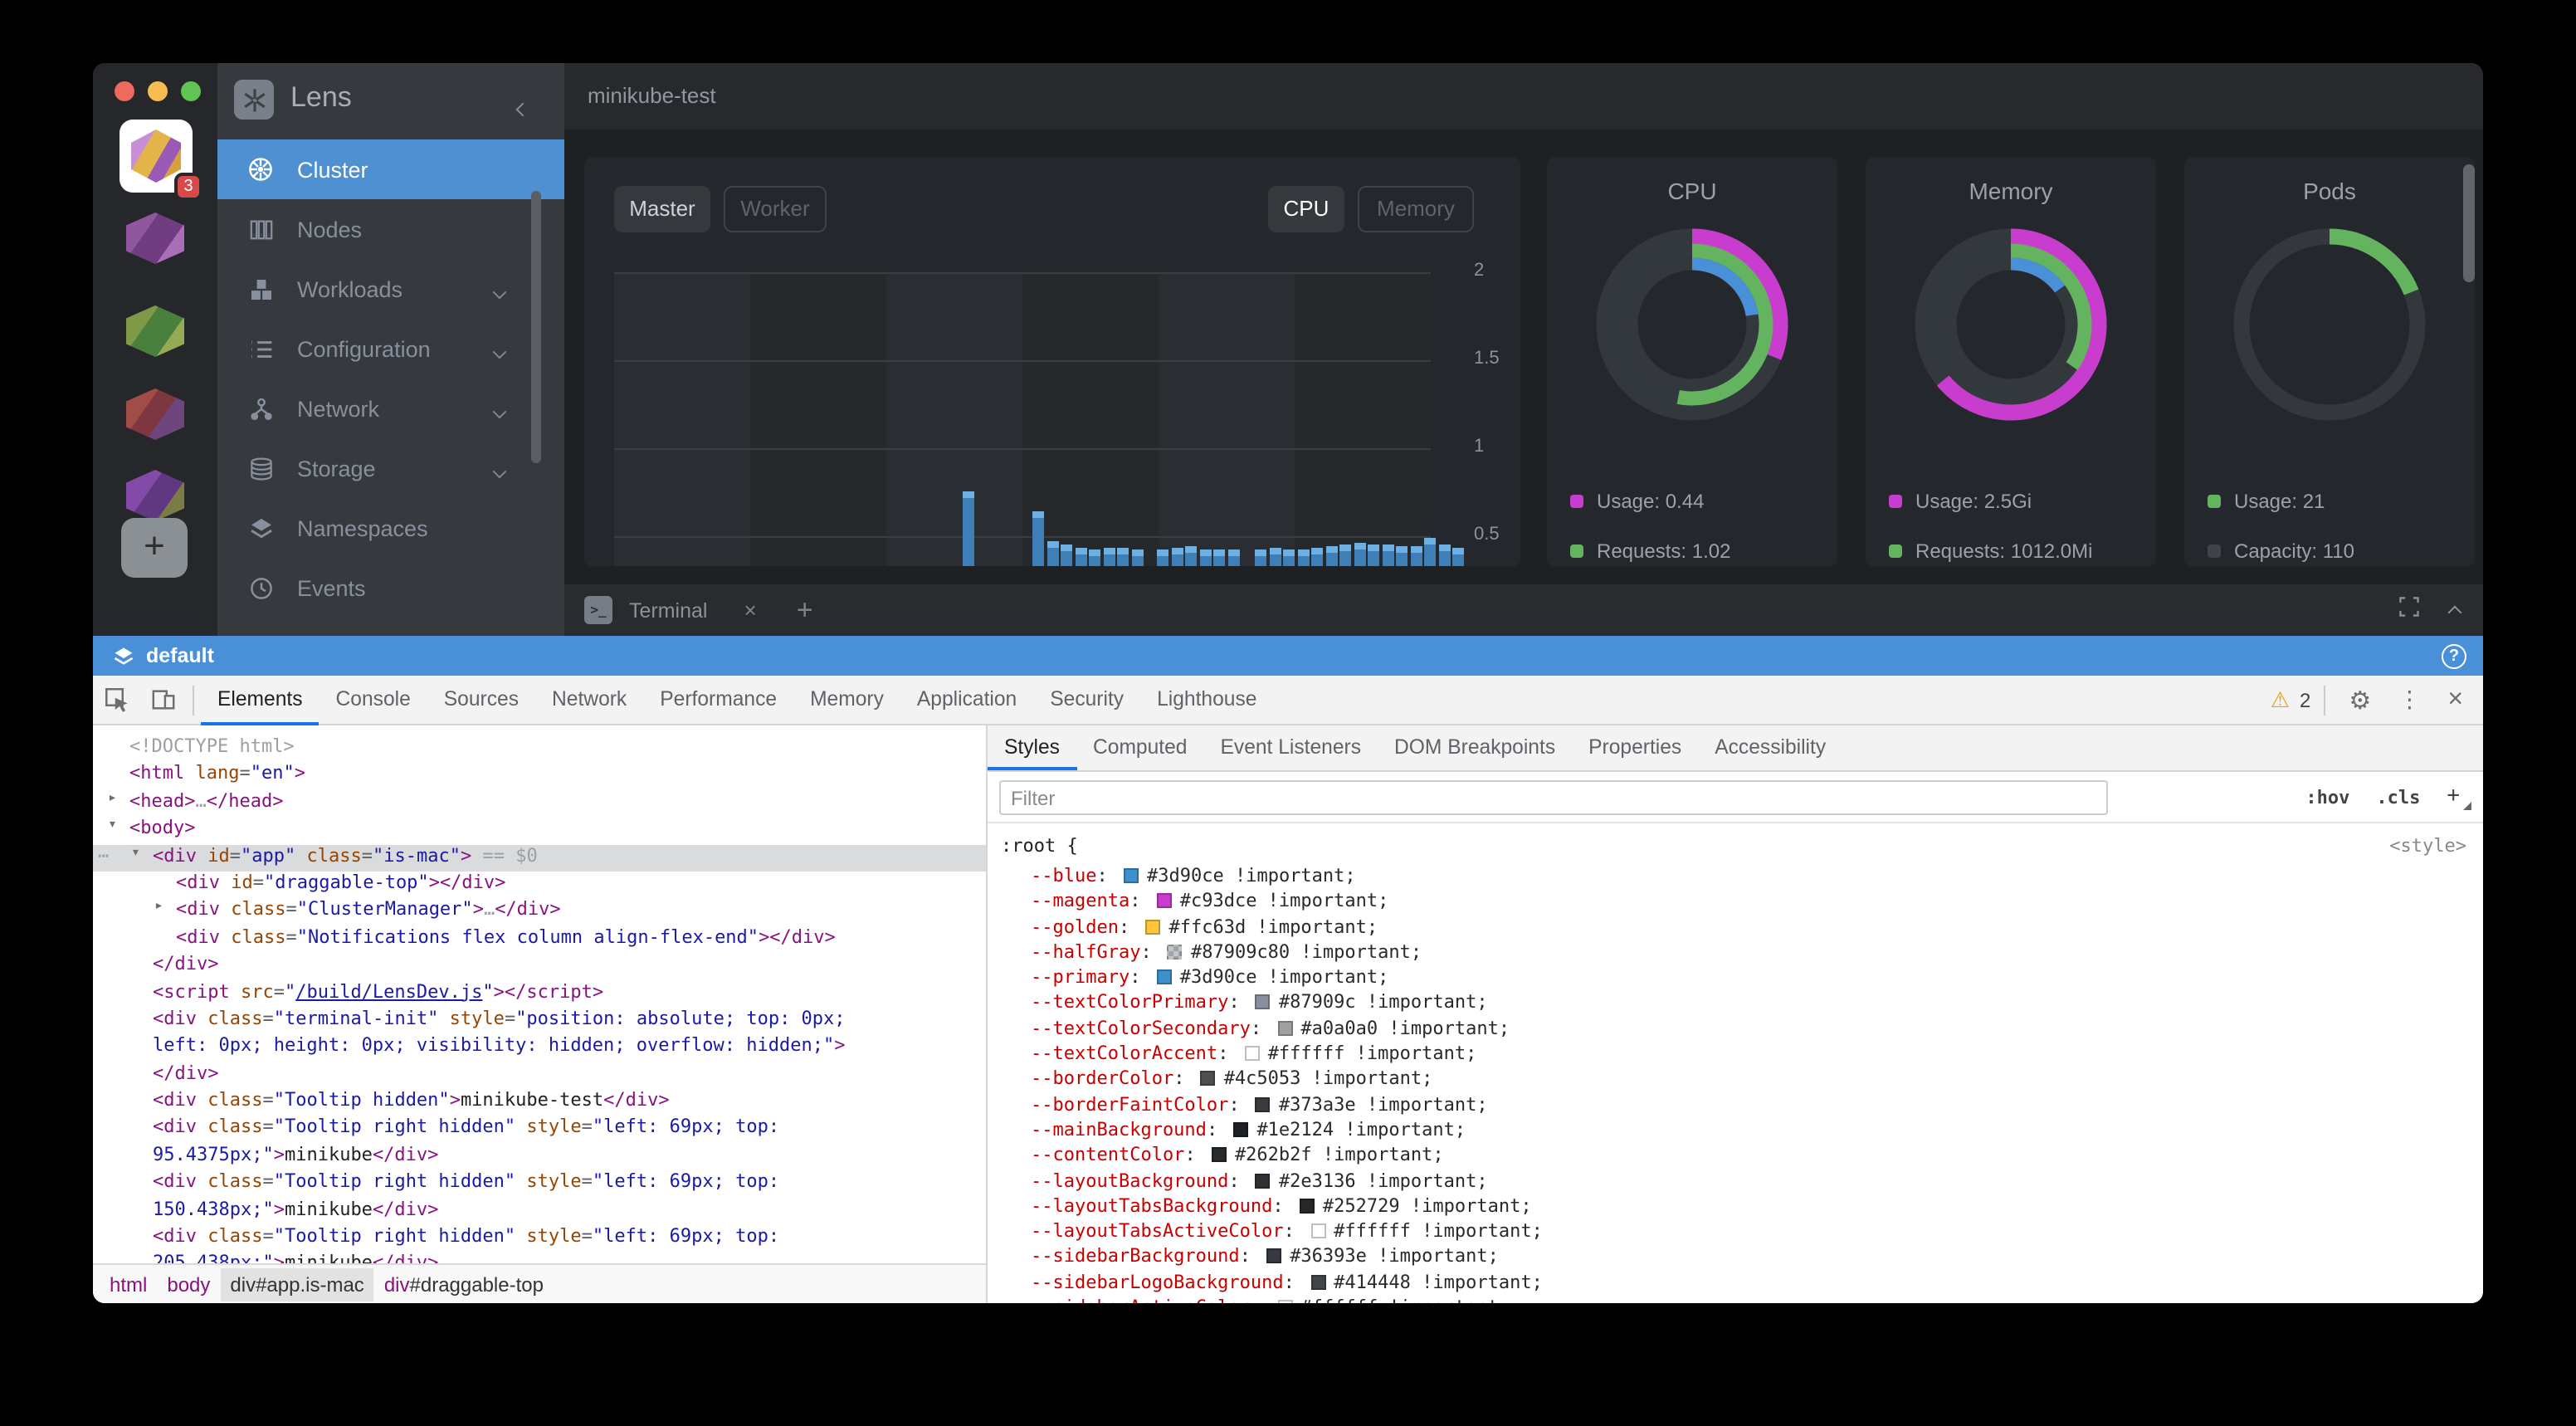  I want to click on dom-tree-row: ▸ <div class="ClusterManager">…</div>, so click(357, 909).